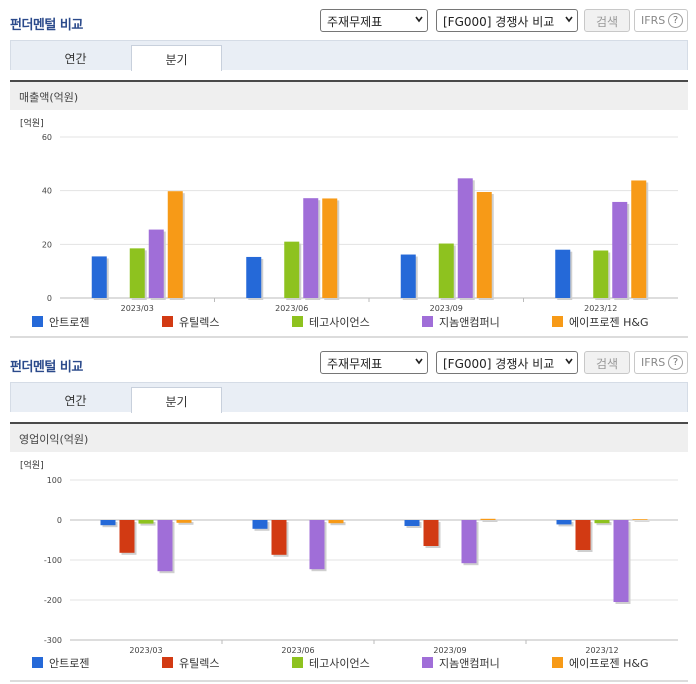  Describe the element at coordinates (54, 439) in the screenshot. I see `chart-title: 영업이익(억원)` at that location.